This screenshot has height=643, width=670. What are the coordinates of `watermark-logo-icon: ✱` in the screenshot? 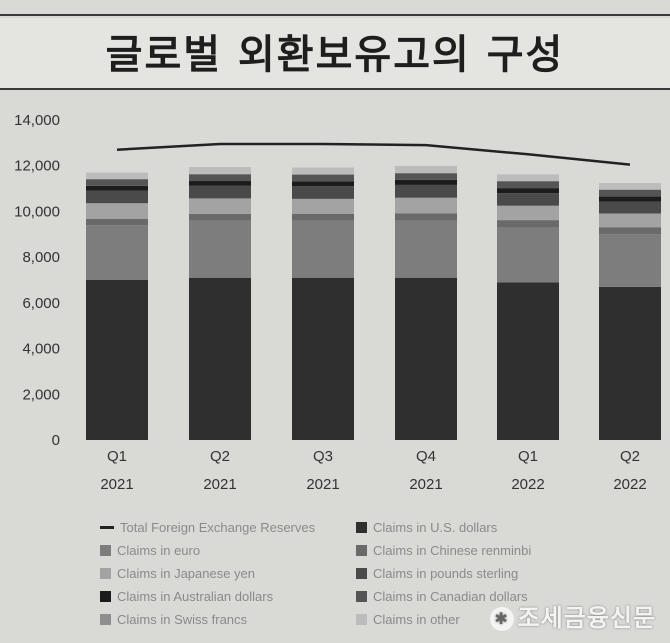 It's located at (501, 619).